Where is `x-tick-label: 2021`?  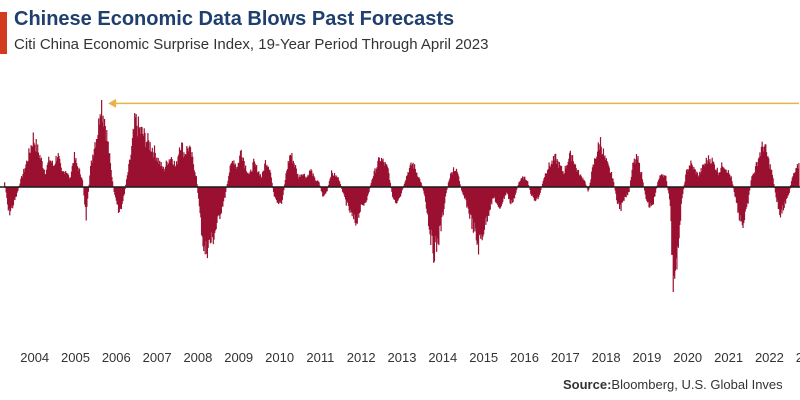
x-tick-label: 2021 is located at coordinates (728, 357).